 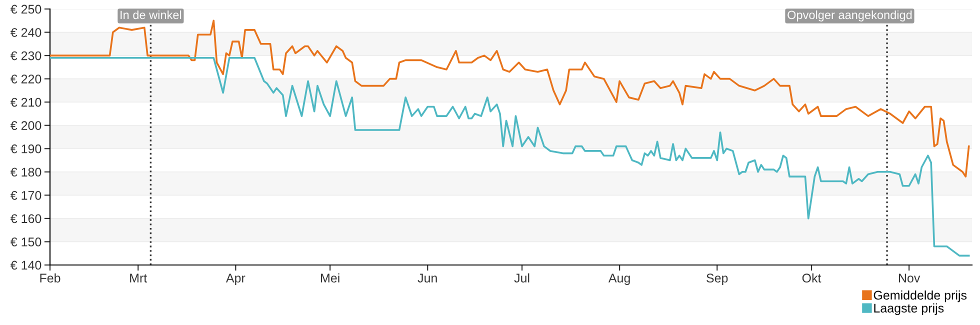 I want to click on legend-label: Laagste prijs, so click(x=909, y=309).